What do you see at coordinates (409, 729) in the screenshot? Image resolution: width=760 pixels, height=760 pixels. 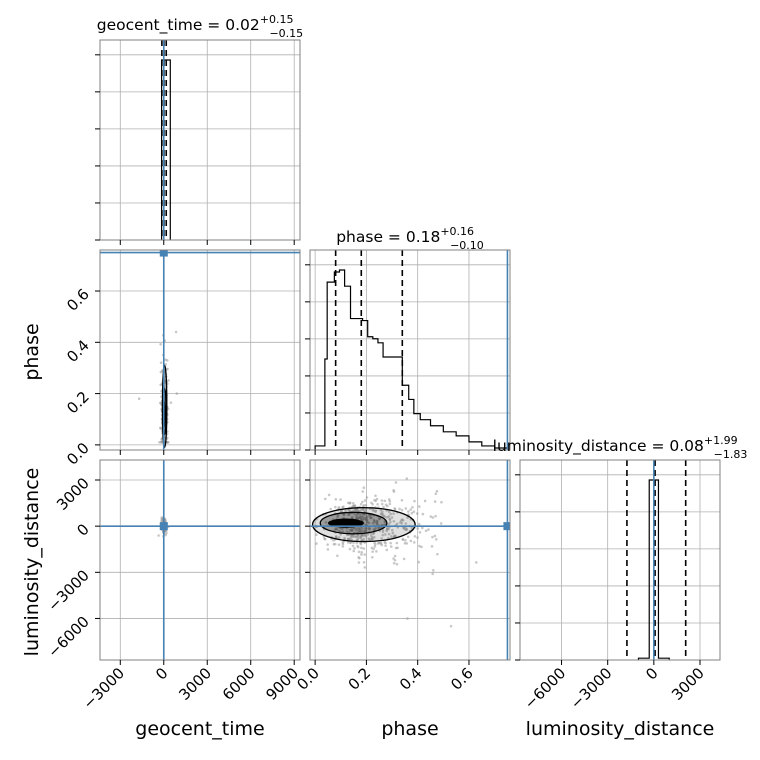 I see `x-axis-label-phase: phase` at bounding box center [409, 729].